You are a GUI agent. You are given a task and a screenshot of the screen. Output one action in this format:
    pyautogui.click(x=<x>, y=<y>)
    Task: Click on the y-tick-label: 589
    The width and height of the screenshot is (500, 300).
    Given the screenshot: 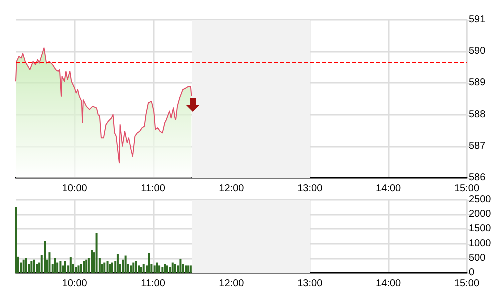 What is the action you would take?
    pyautogui.click(x=477, y=83)
    